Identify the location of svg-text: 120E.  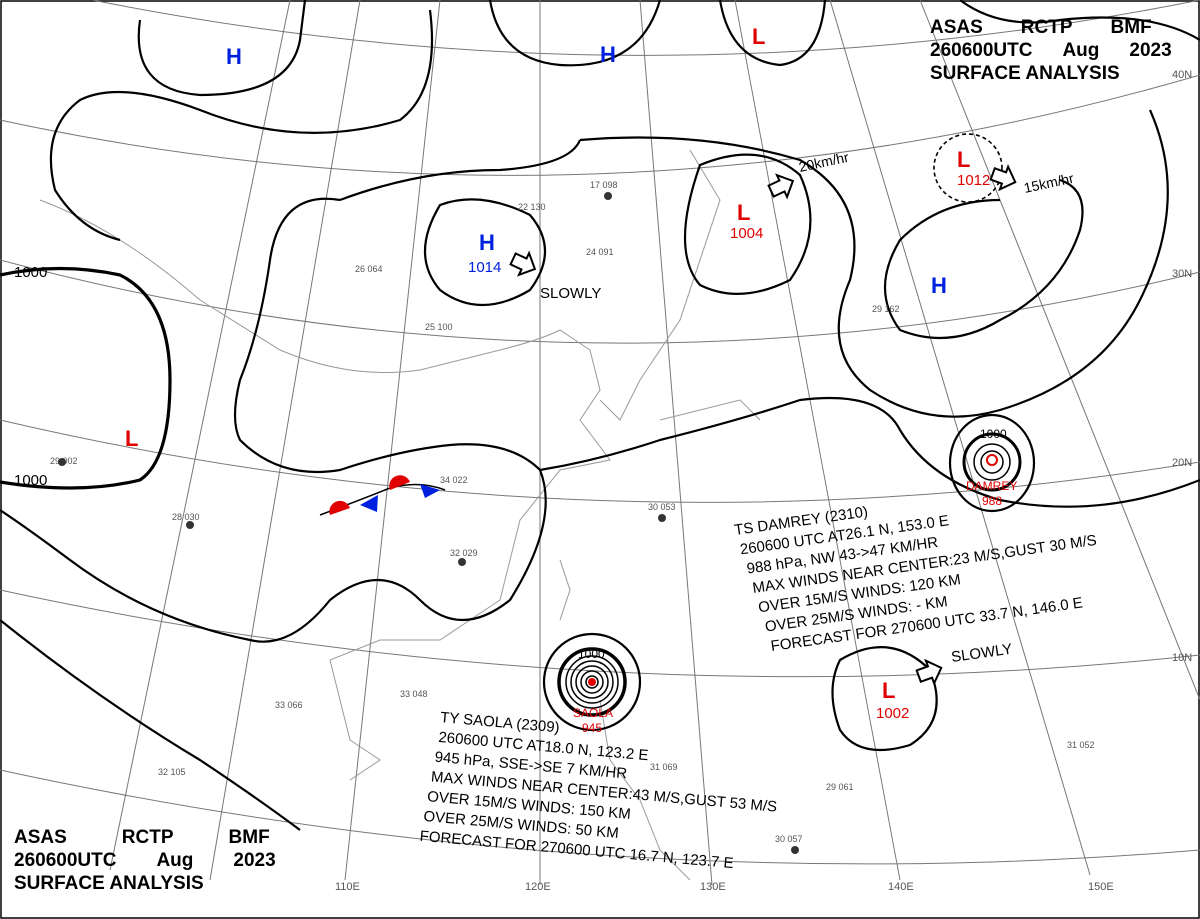
(538, 887).